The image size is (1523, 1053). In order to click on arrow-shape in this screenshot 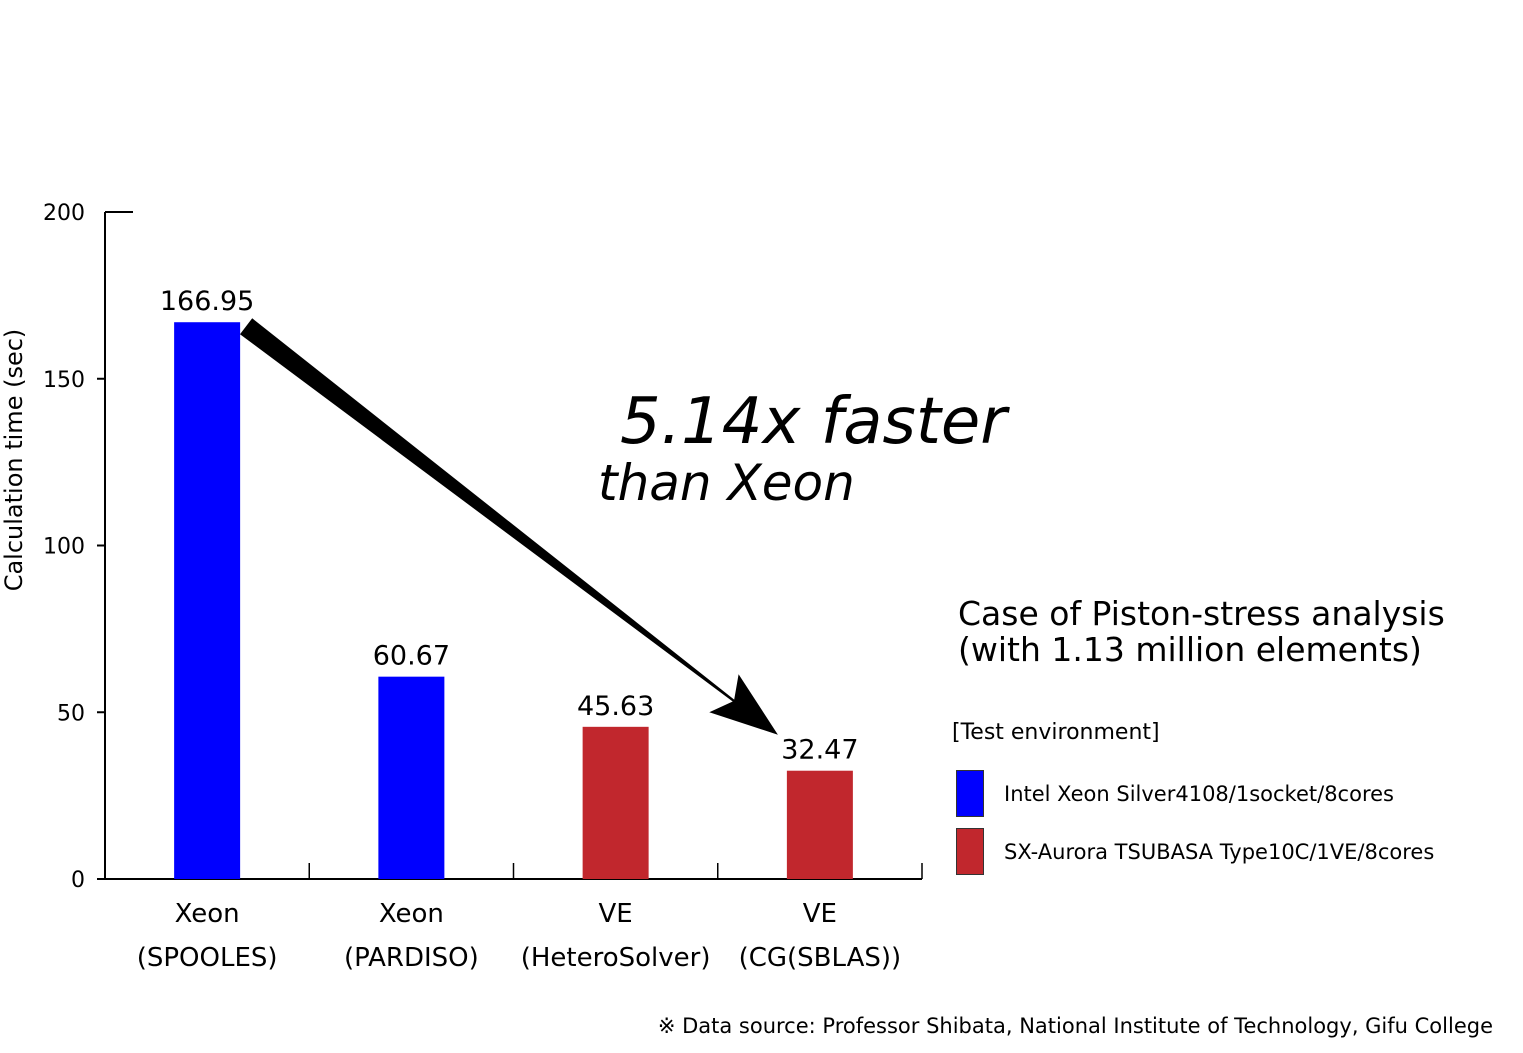, I will do `click(509, 526)`.